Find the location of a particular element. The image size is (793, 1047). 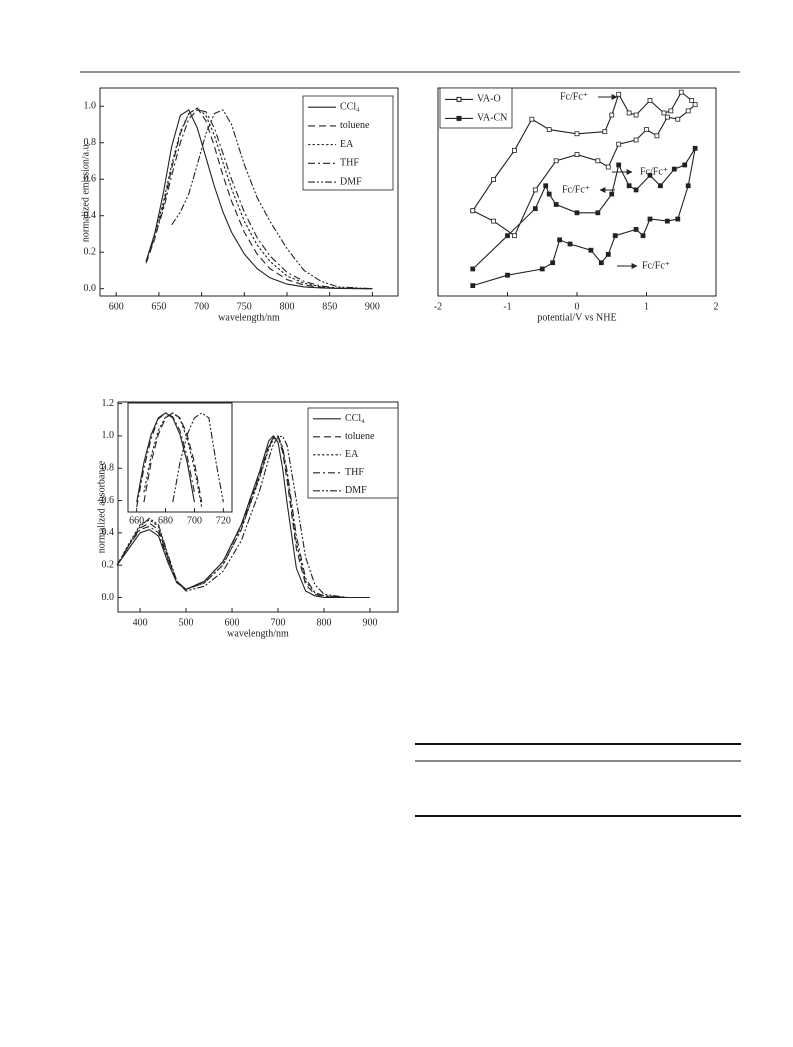

y-tick-label: 0.8 is located at coordinates (108, 468).